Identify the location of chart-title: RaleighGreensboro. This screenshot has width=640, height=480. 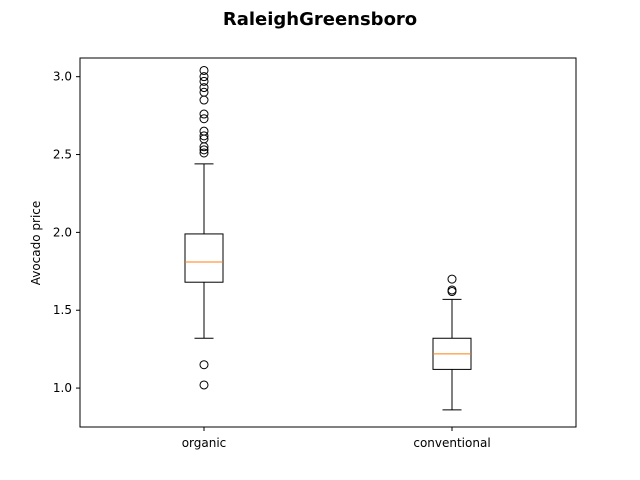
(320, 19).